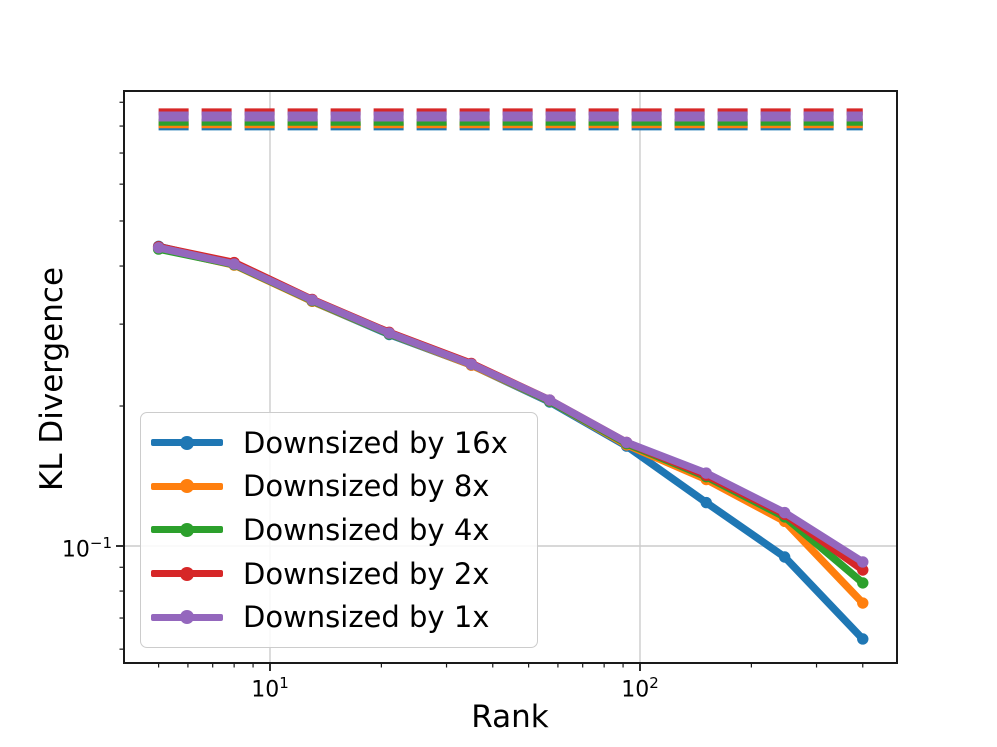  I want to click on x-tick-label-10: 101, so click(270, 686).